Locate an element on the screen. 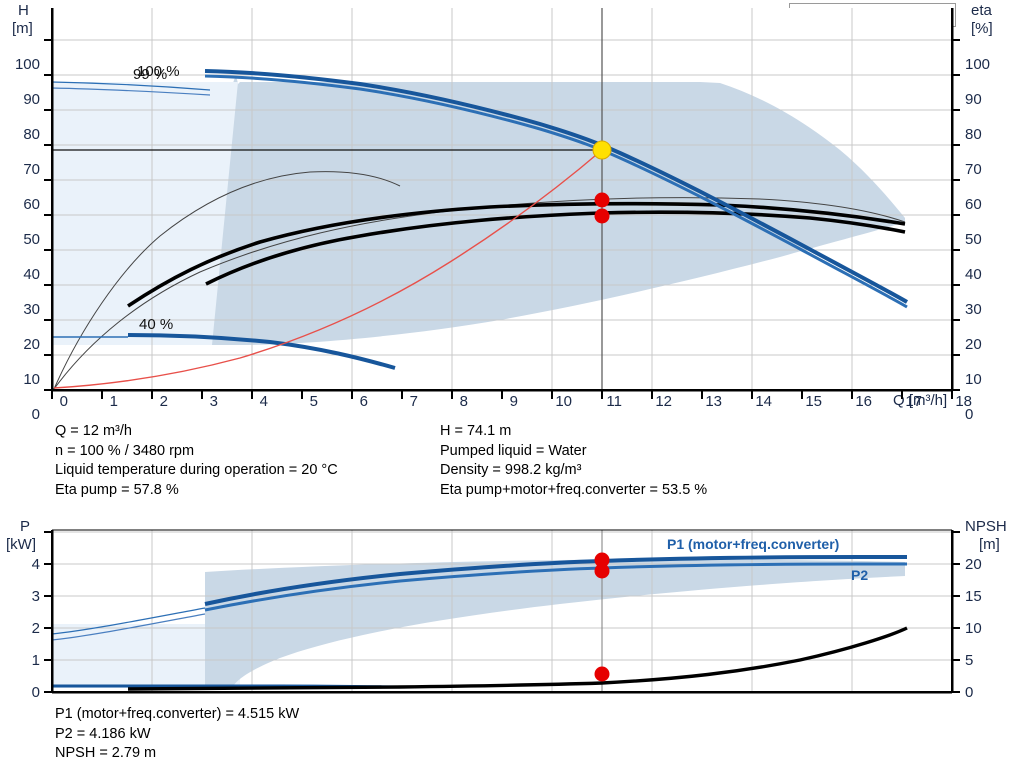  top-right-ticks is located at coordinates (956, 215).